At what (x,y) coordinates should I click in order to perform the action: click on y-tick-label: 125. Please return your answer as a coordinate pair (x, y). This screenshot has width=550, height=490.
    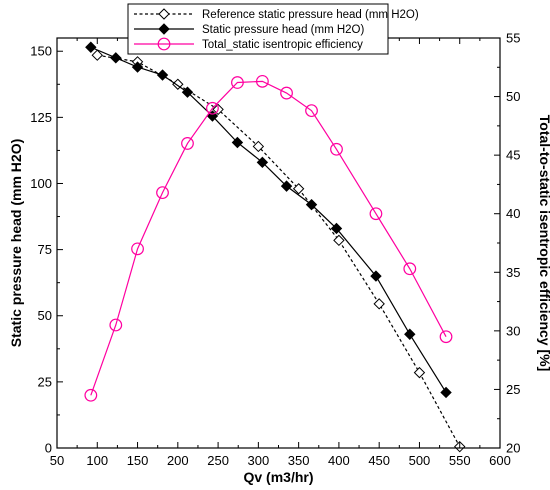
    Looking at the image, I should click on (41, 117).